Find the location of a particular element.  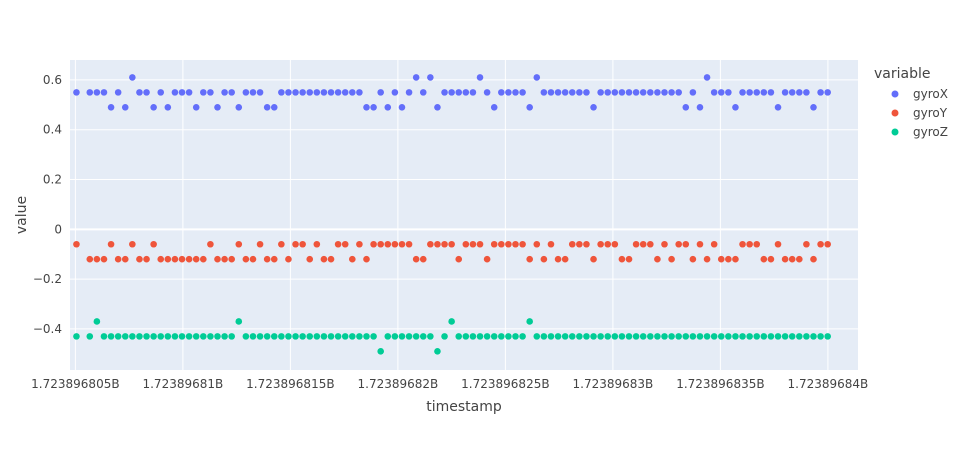

legend-label: gyroX is located at coordinates (930, 94).